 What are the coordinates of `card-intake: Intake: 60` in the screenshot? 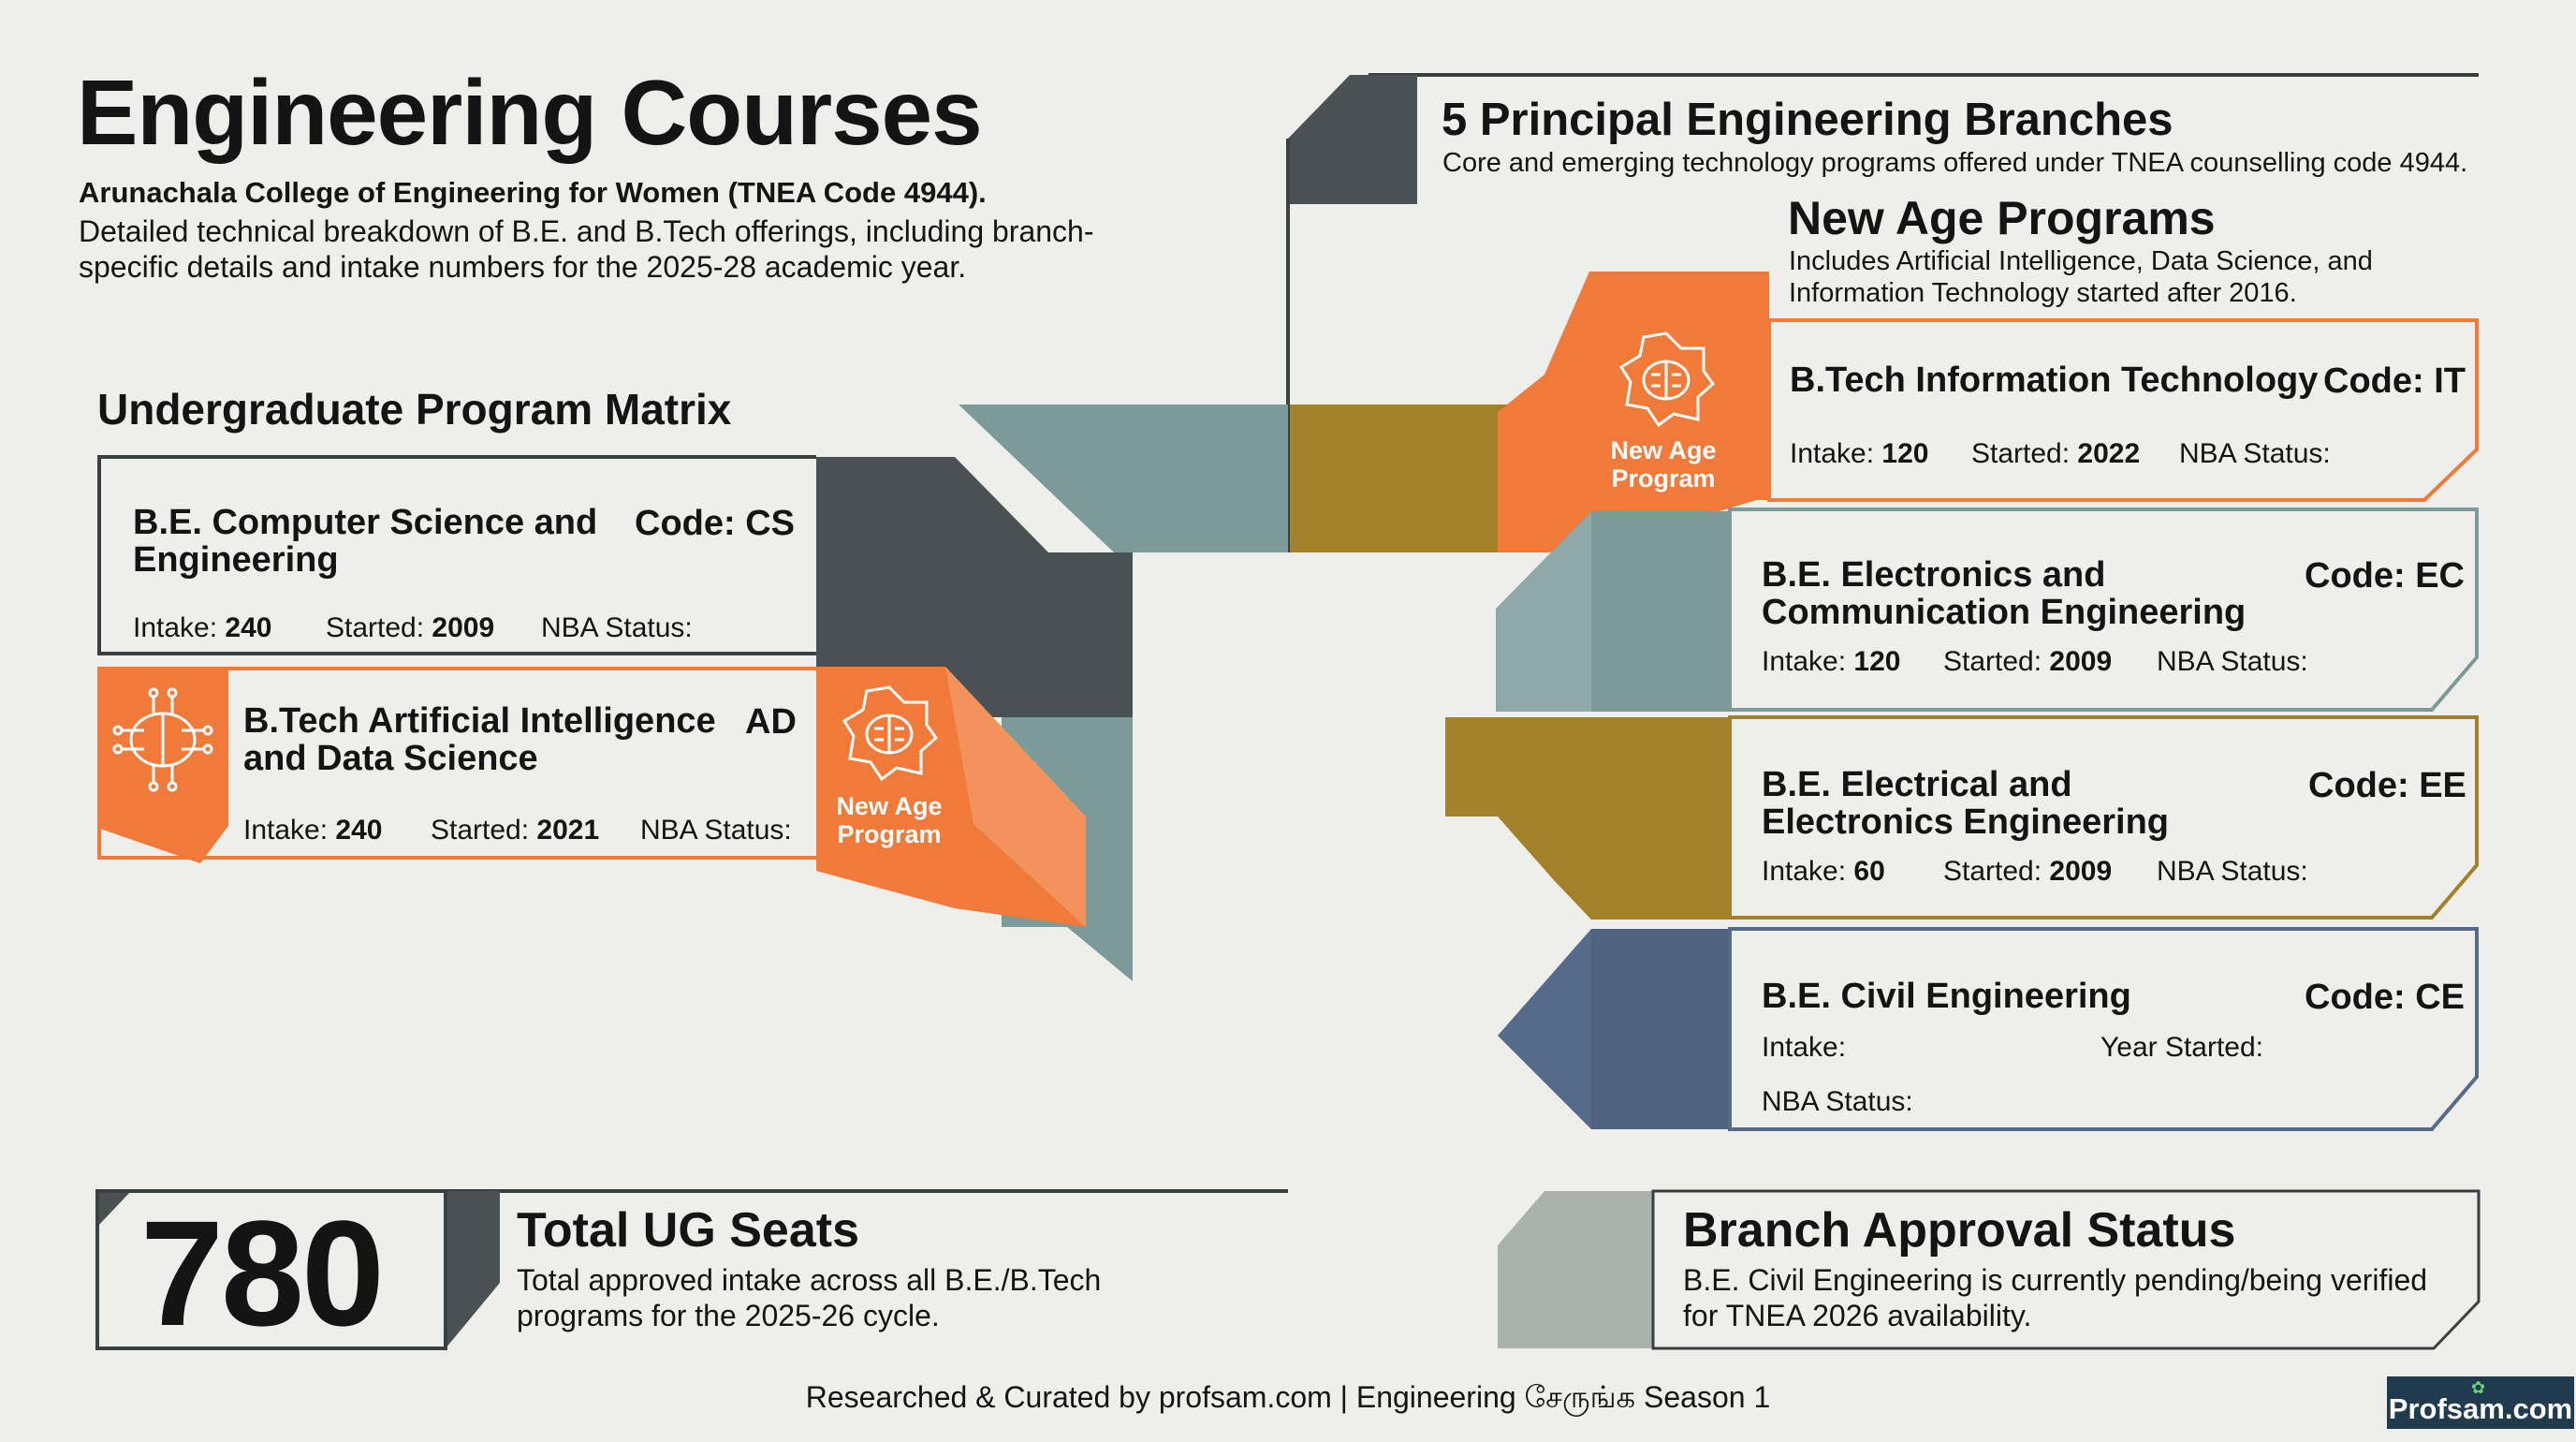 It's located at (1823, 872).